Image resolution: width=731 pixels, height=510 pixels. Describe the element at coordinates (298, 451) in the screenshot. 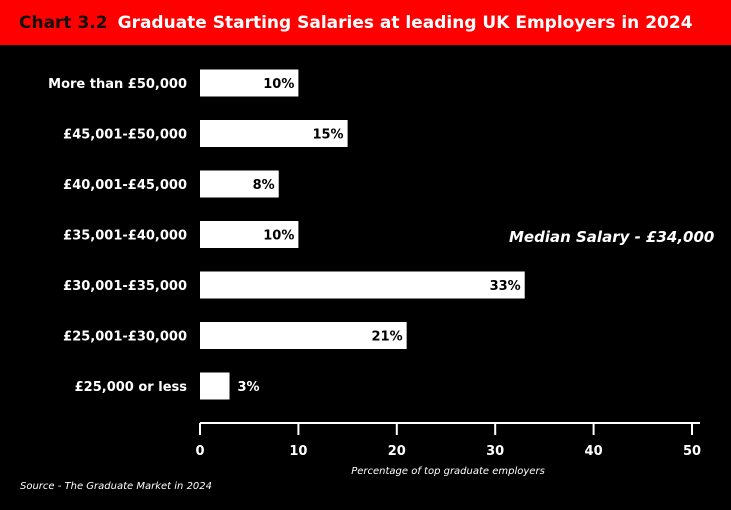

I see `x-tick-label: 10` at that location.